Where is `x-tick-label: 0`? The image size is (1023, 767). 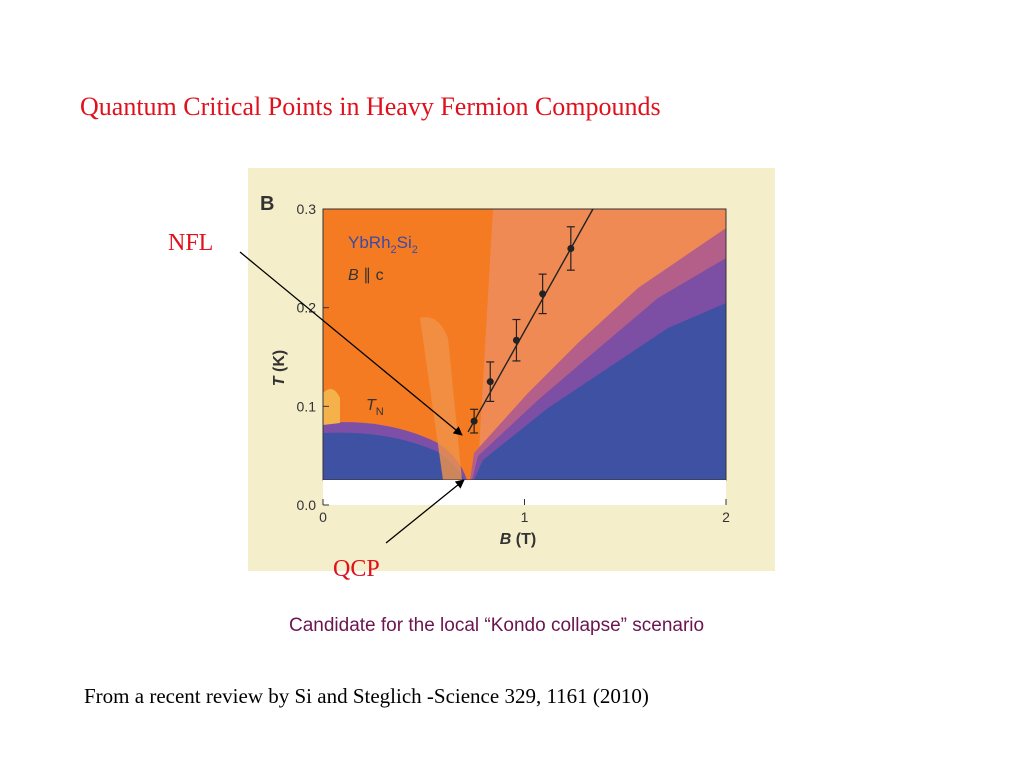 x-tick-label: 0 is located at coordinates (323, 517).